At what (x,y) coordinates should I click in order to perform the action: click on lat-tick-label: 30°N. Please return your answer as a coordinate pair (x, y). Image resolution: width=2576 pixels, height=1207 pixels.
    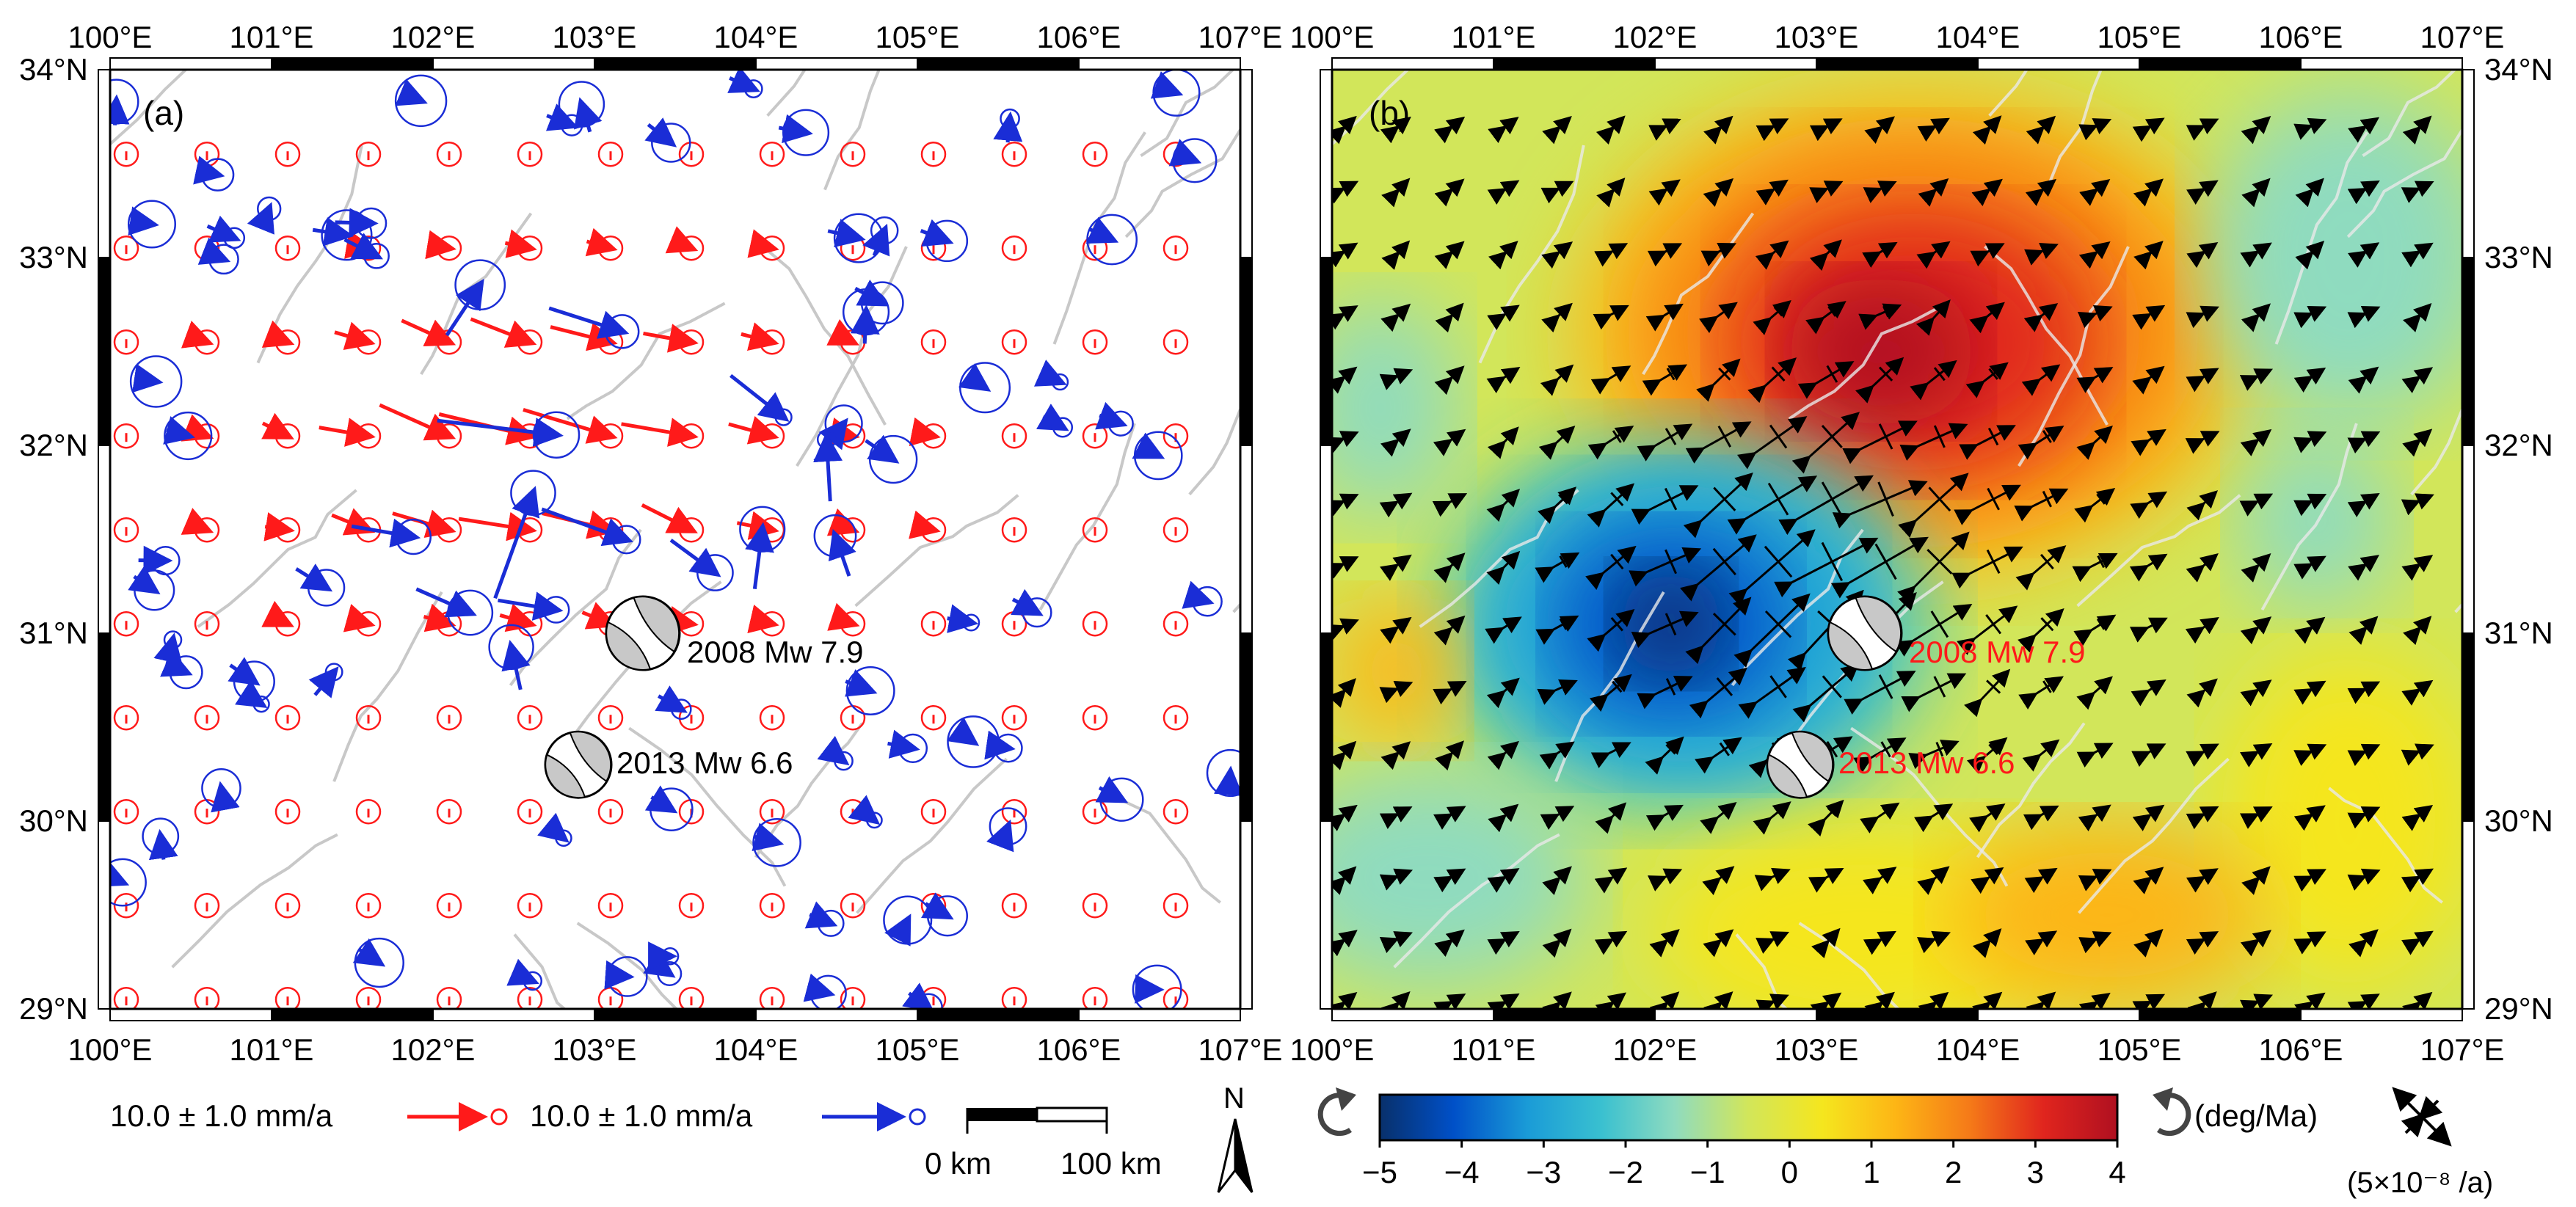
    Looking at the image, I should click on (53, 820).